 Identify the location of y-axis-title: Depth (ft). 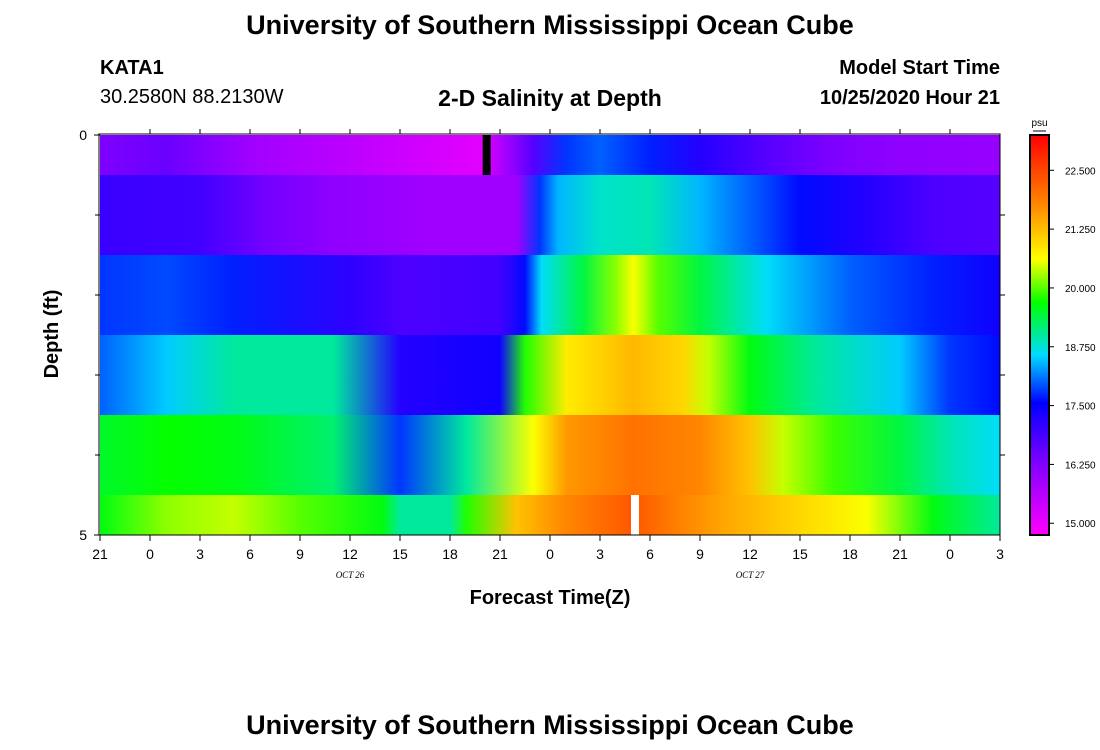
(52, 334).